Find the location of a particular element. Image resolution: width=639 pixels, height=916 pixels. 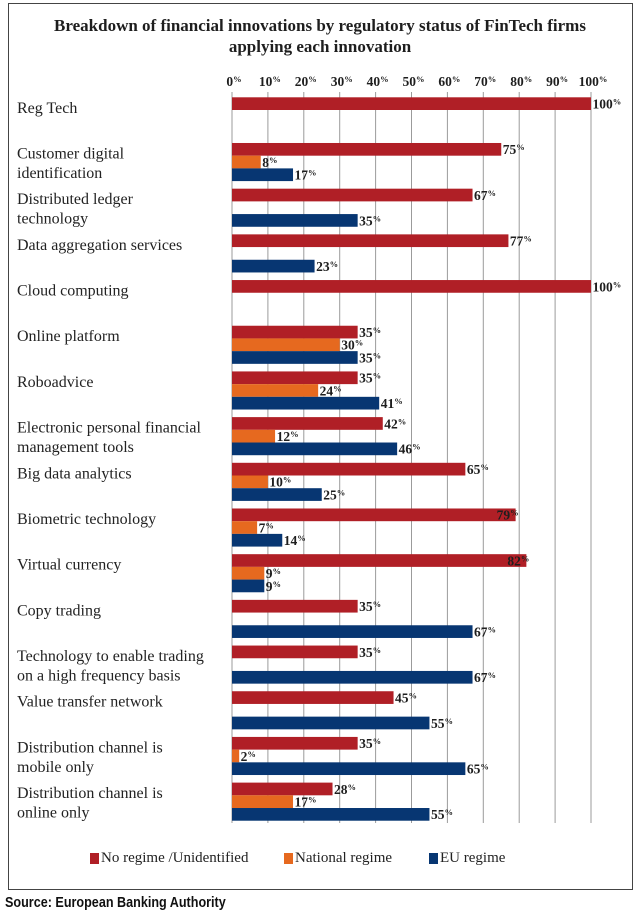

chart-title-line-2: applying each innovation is located at coordinates (320, 46).